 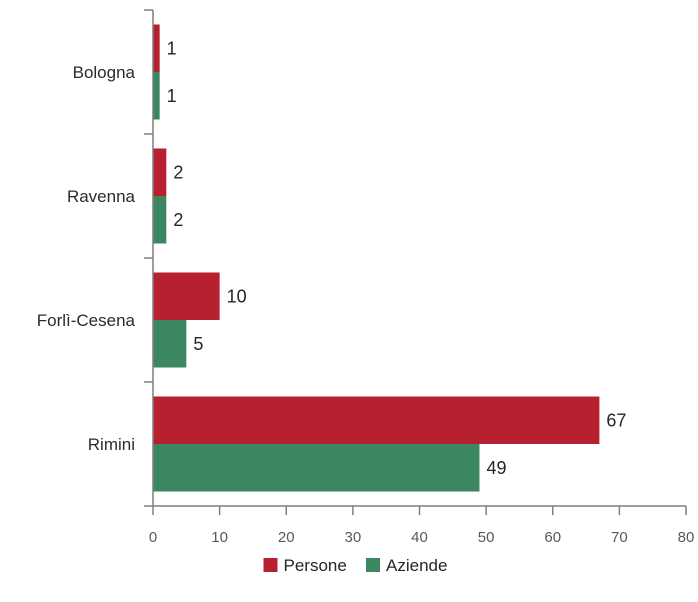 What do you see at coordinates (198, 344) in the screenshot?
I see `data-label-aziende-forli-cesena: 5` at bounding box center [198, 344].